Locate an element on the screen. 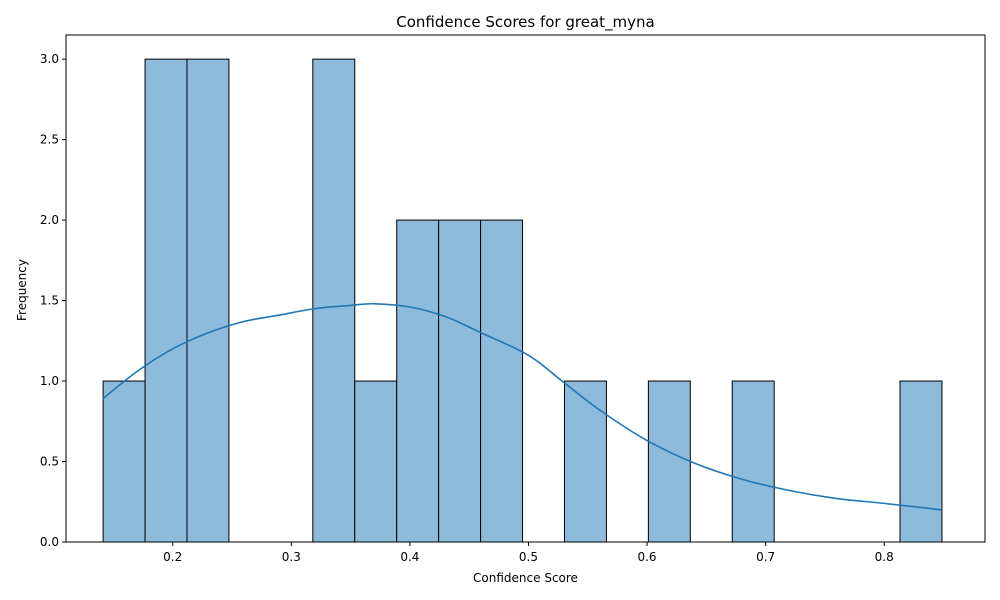  y-tick-label: 0.0 is located at coordinates (49, 542).